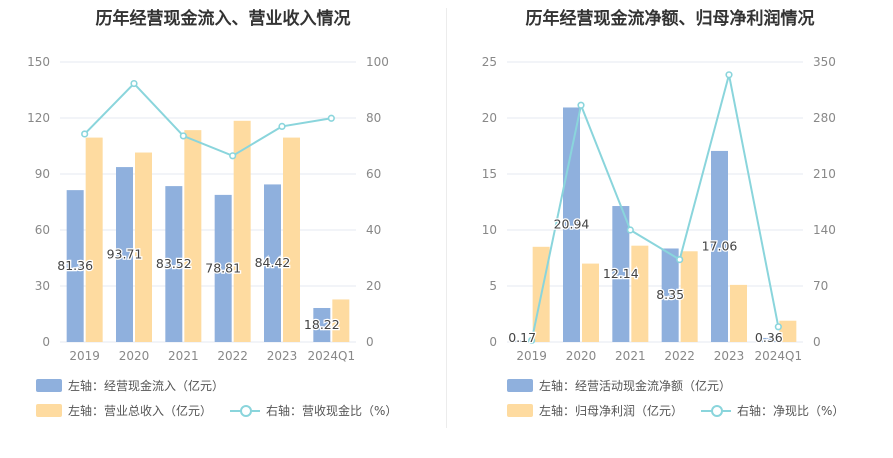 The image size is (893, 458). I want to click on data-label-2021: 83.52, so click(174, 263).